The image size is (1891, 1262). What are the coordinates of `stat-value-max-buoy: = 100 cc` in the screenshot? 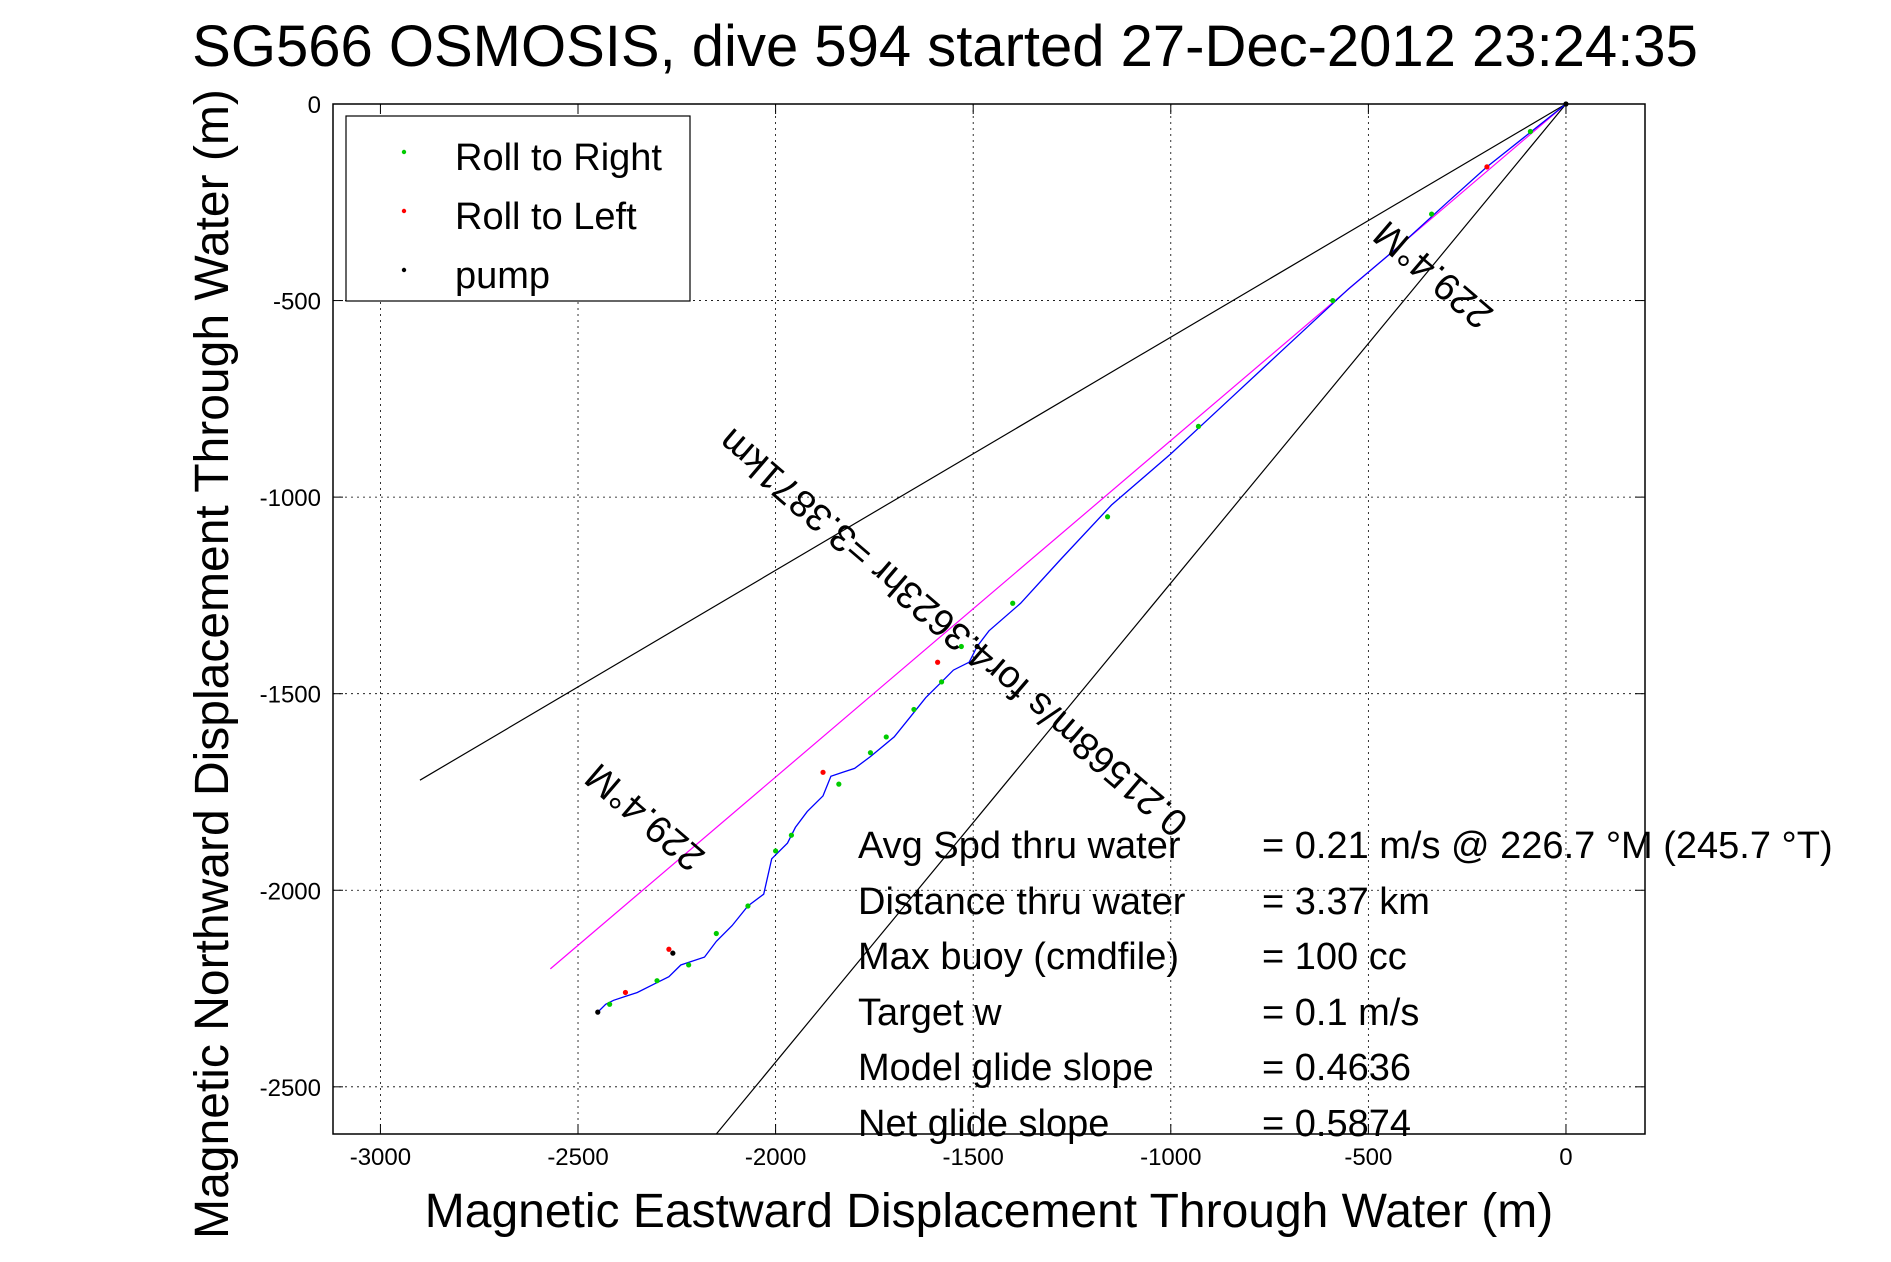 It's located at (1334, 957).